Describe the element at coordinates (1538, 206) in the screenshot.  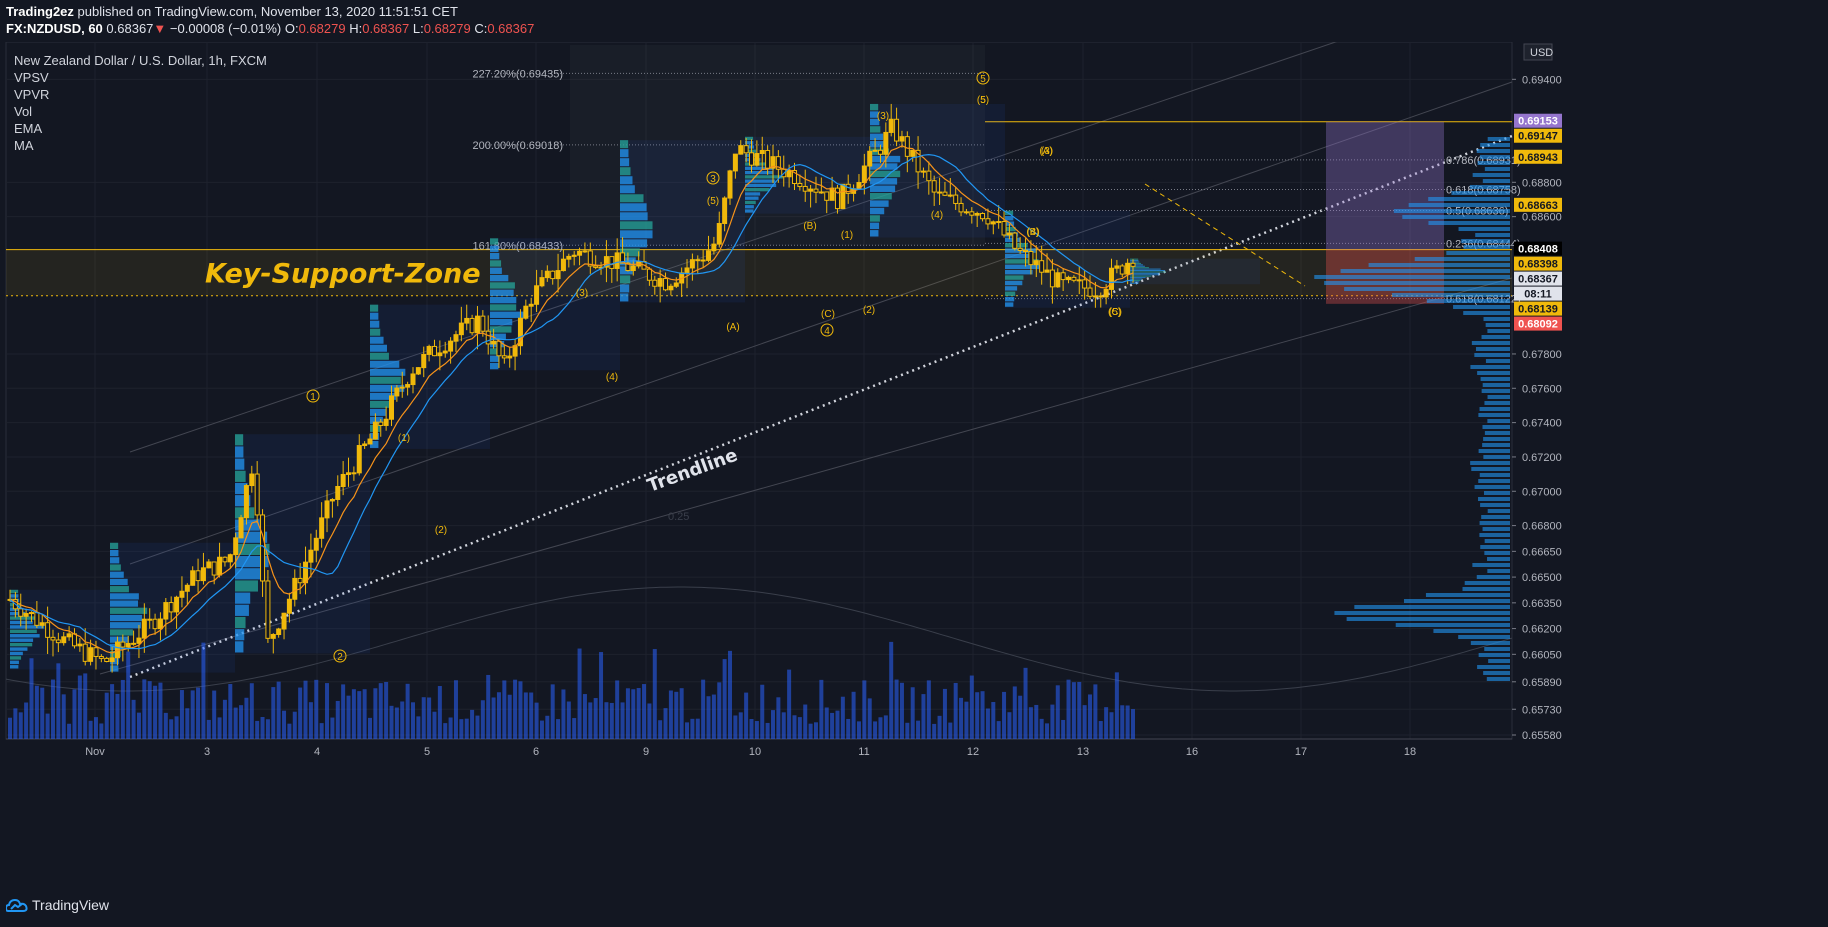
I see `price-badge-label: 0.68663` at that location.